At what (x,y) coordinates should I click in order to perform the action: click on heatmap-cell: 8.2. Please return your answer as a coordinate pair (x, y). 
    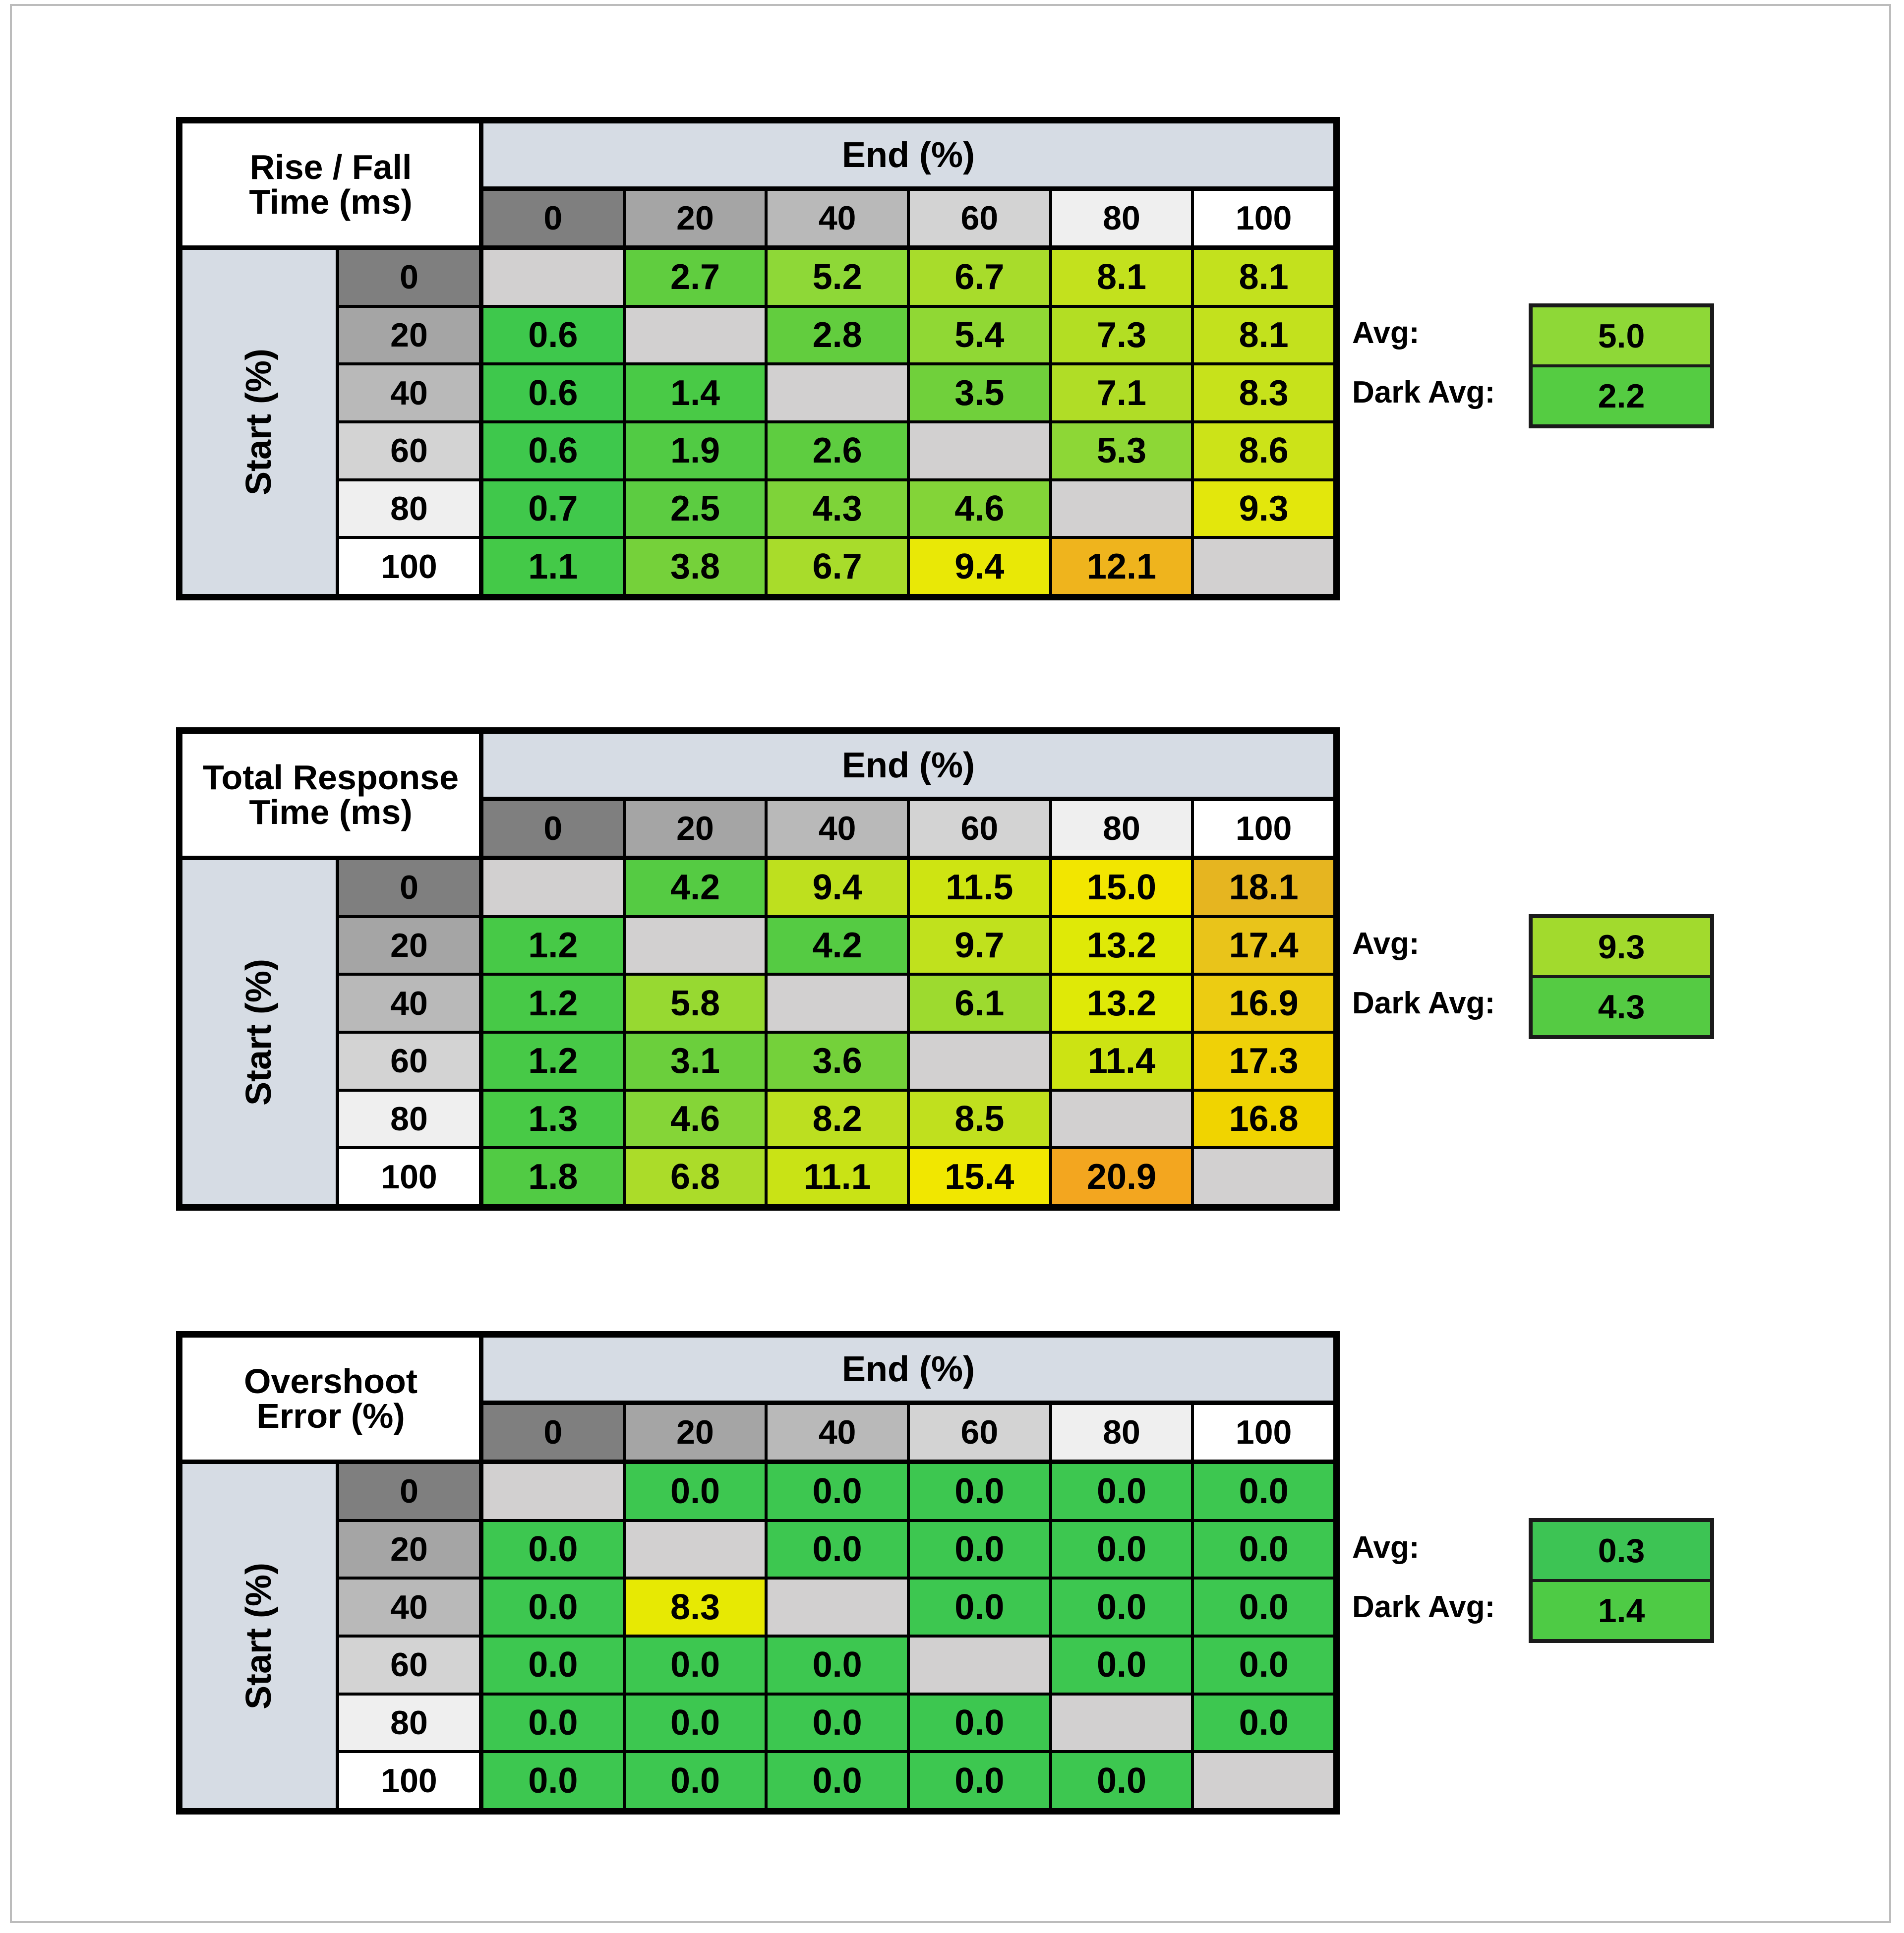
    Looking at the image, I should click on (837, 1119).